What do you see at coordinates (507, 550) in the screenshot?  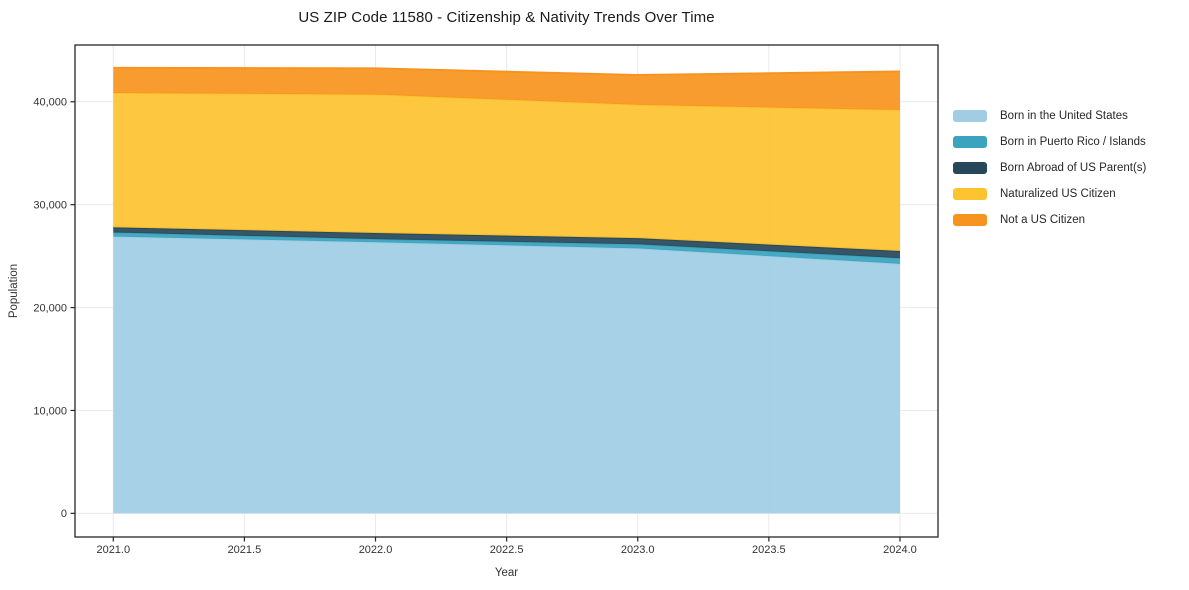 I see `x-tick-label: 2022.5` at bounding box center [507, 550].